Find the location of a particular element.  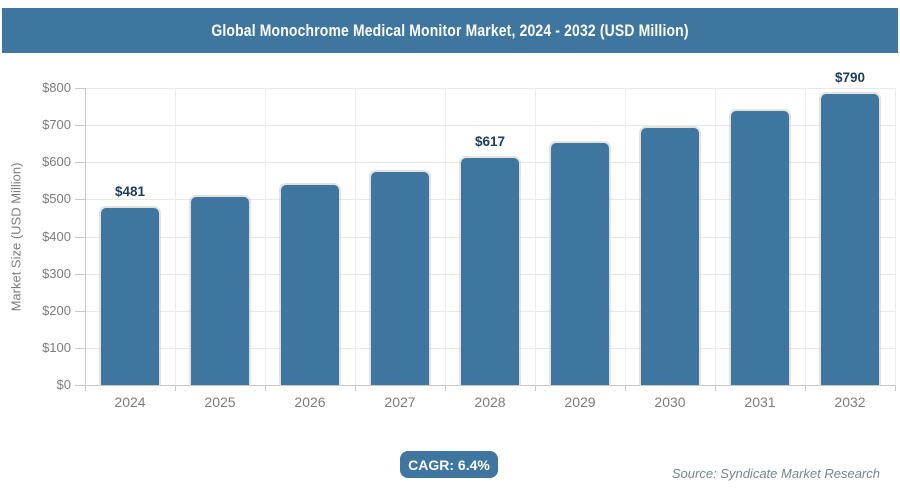

x-tick-label: 2025 is located at coordinates (220, 402).